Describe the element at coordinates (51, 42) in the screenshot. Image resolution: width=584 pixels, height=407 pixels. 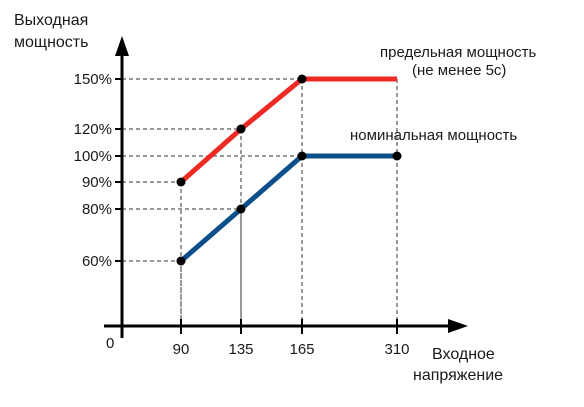
I see `y-axis-title-line2: мощность` at that location.